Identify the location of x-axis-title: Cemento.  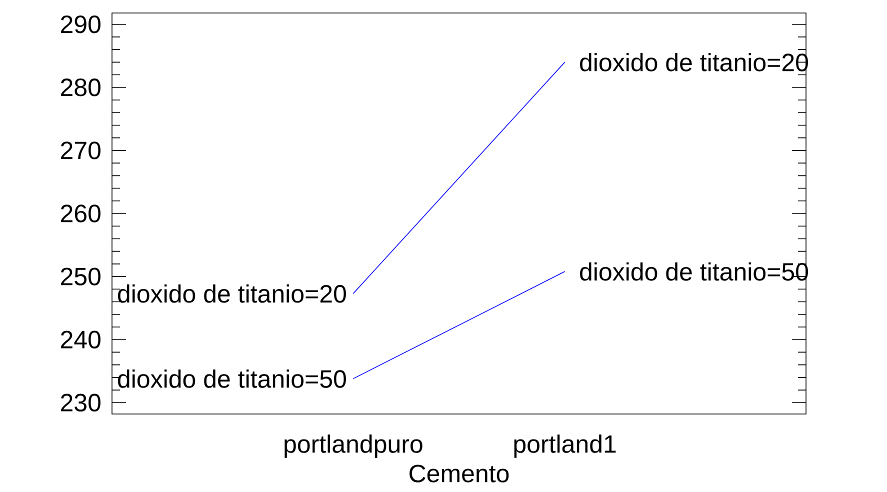
(459, 473).